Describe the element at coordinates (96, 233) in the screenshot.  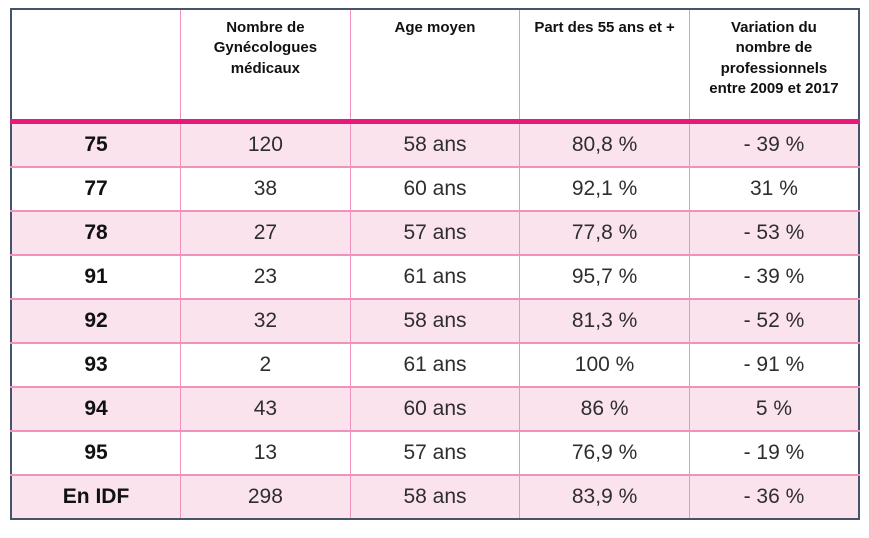
I see `row-header: 78` at that location.